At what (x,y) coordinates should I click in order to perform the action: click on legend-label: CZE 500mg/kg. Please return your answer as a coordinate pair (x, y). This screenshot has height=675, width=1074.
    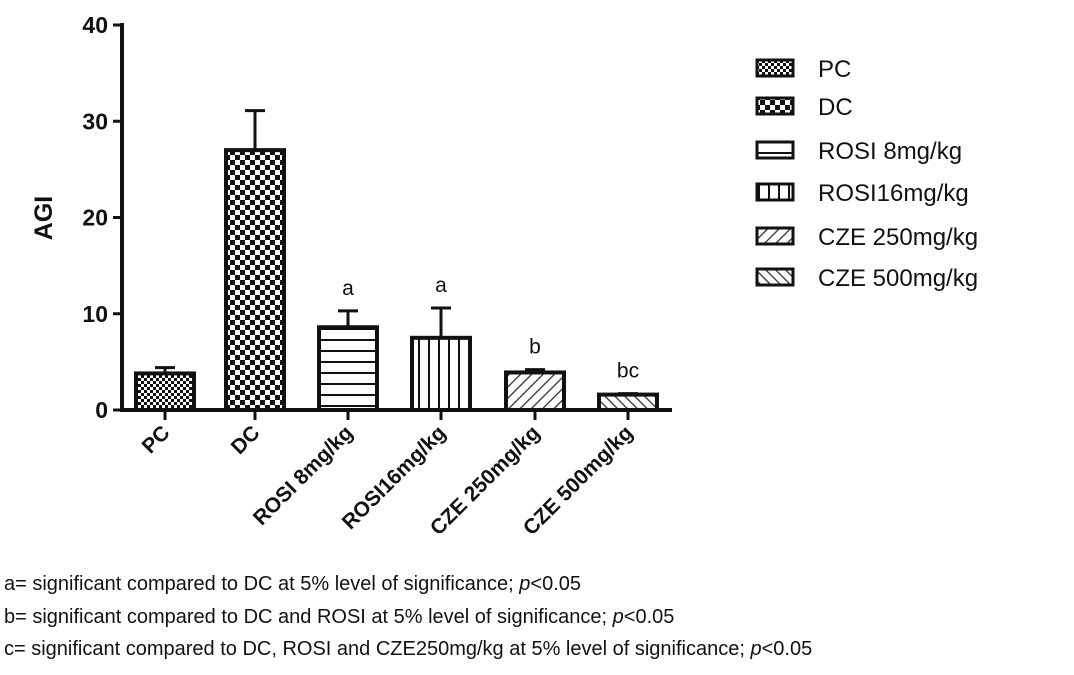
    Looking at the image, I should click on (898, 278).